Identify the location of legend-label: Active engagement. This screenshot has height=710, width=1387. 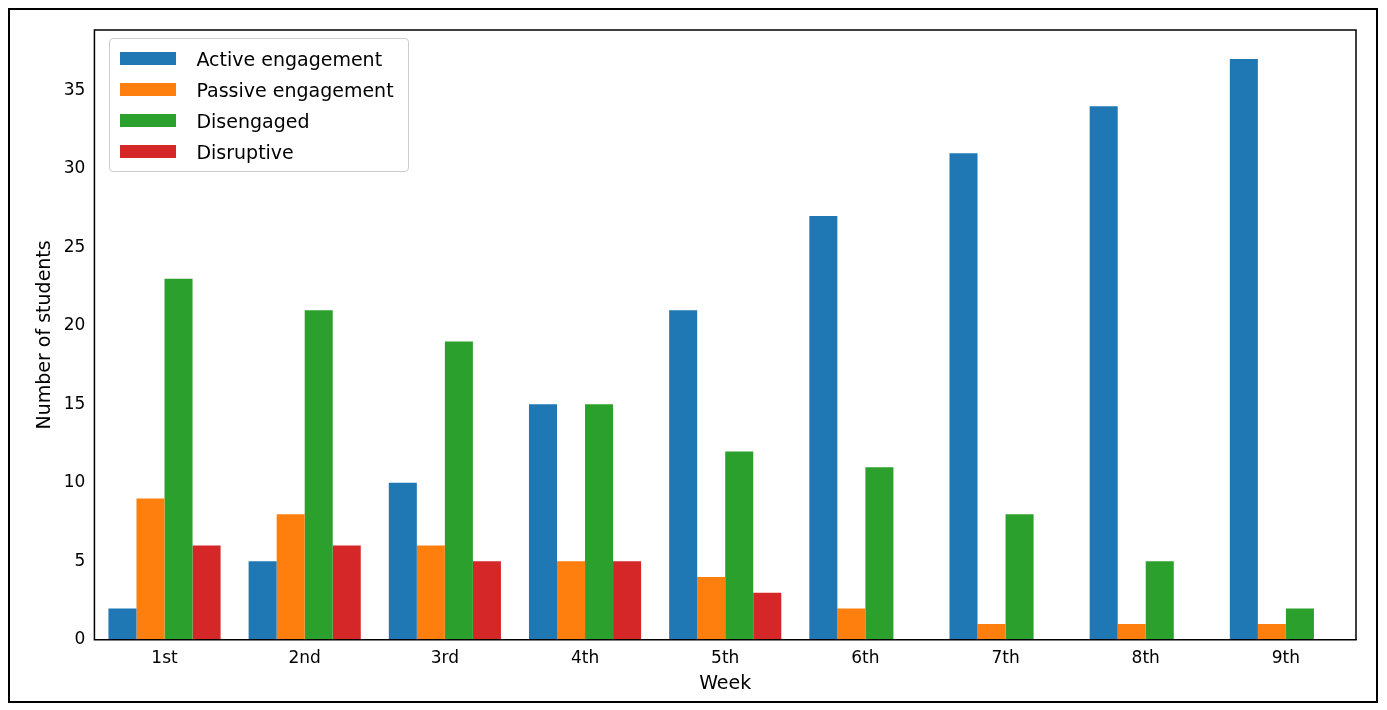
(289, 58).